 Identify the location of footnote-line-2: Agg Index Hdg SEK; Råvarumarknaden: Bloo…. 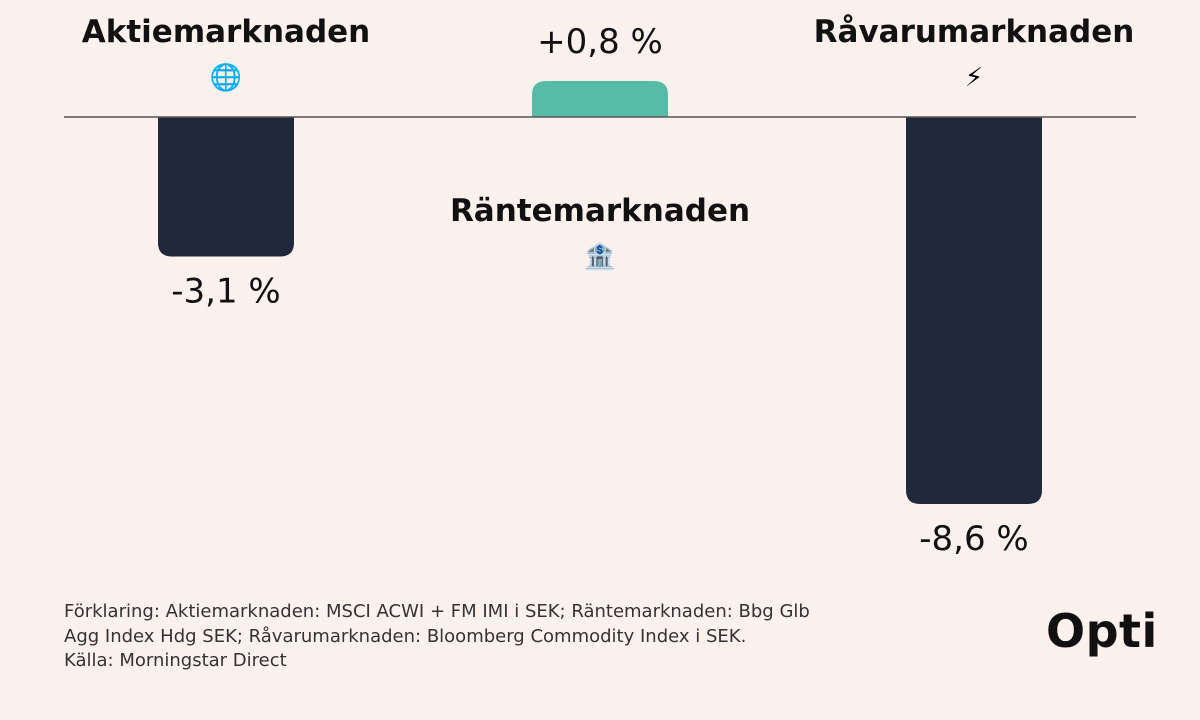
(405, 636).